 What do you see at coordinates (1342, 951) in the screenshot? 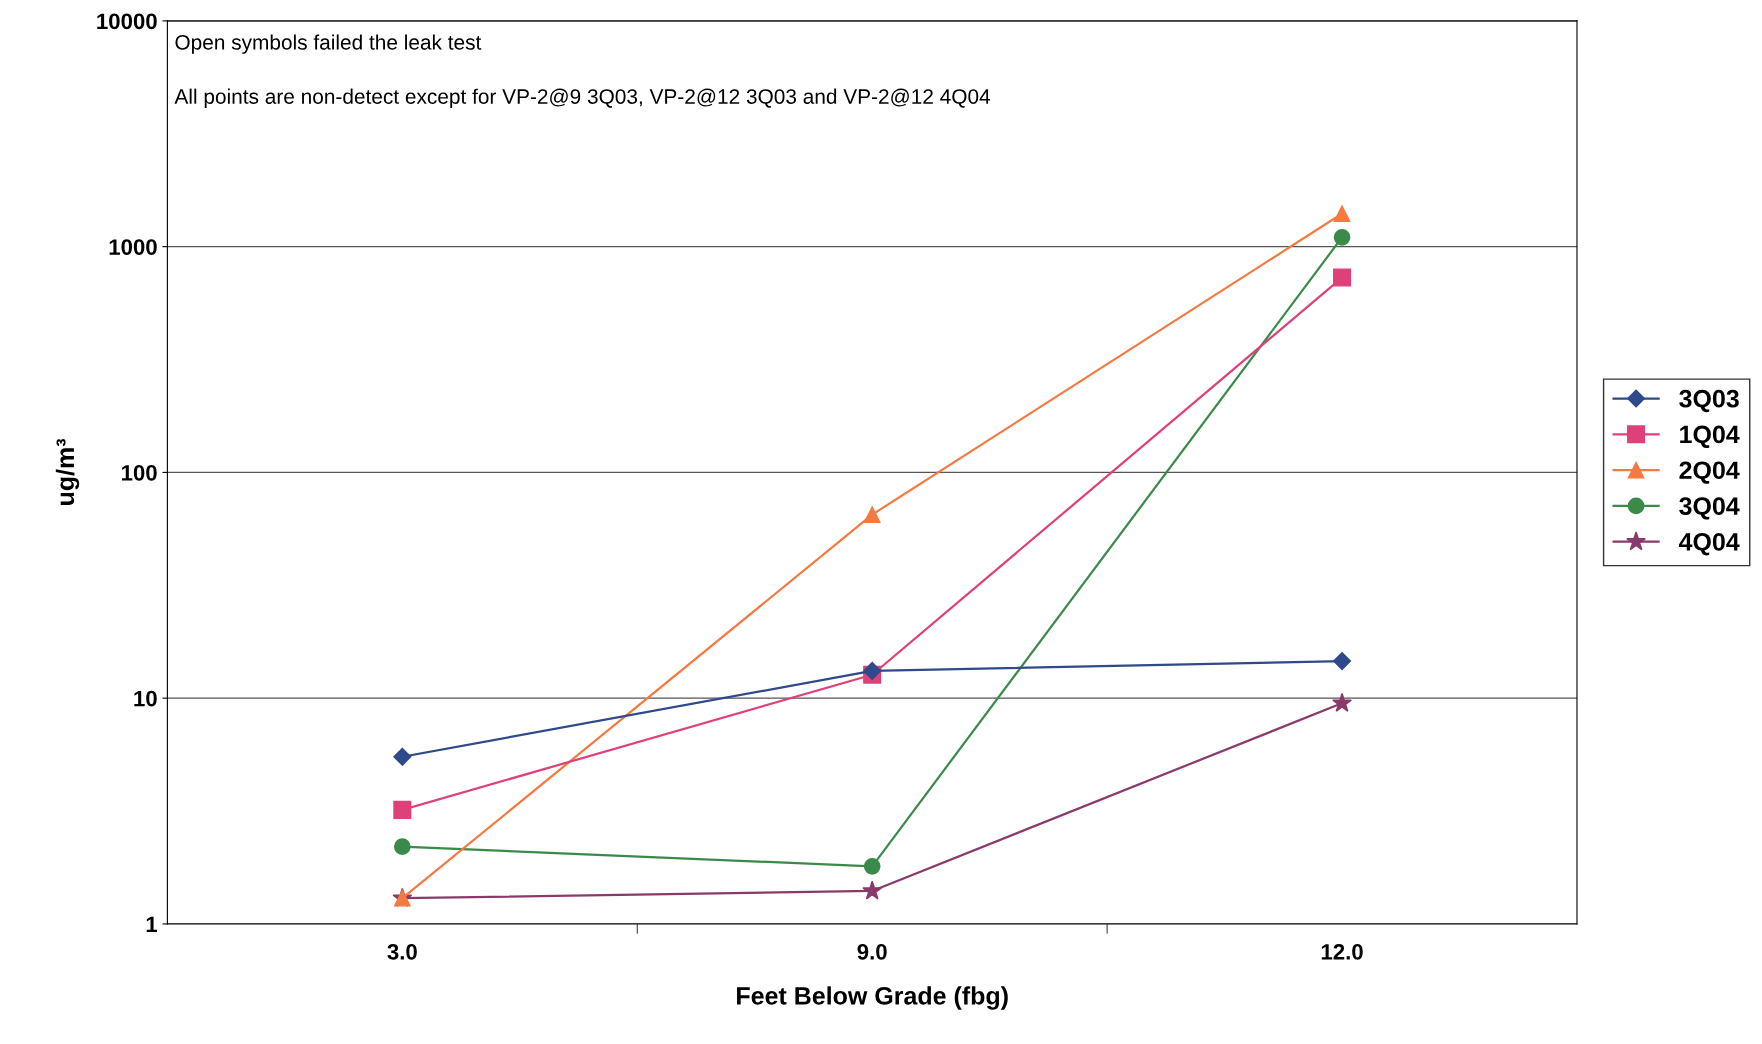
I see `x-tick-label: 12.0` at bounding box center [1342, 951].